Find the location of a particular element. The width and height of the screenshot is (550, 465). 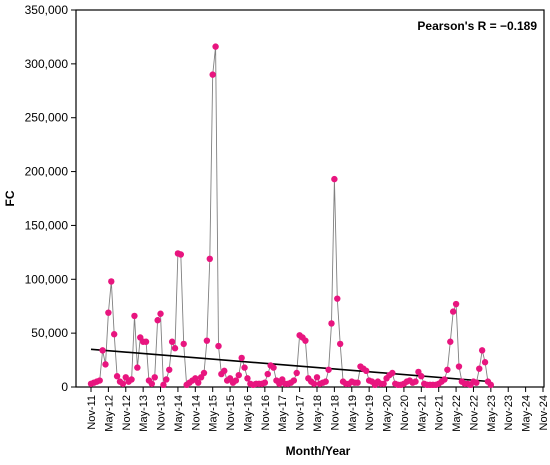

x-tick-label: May-16 is located at coordinates (248, 413).